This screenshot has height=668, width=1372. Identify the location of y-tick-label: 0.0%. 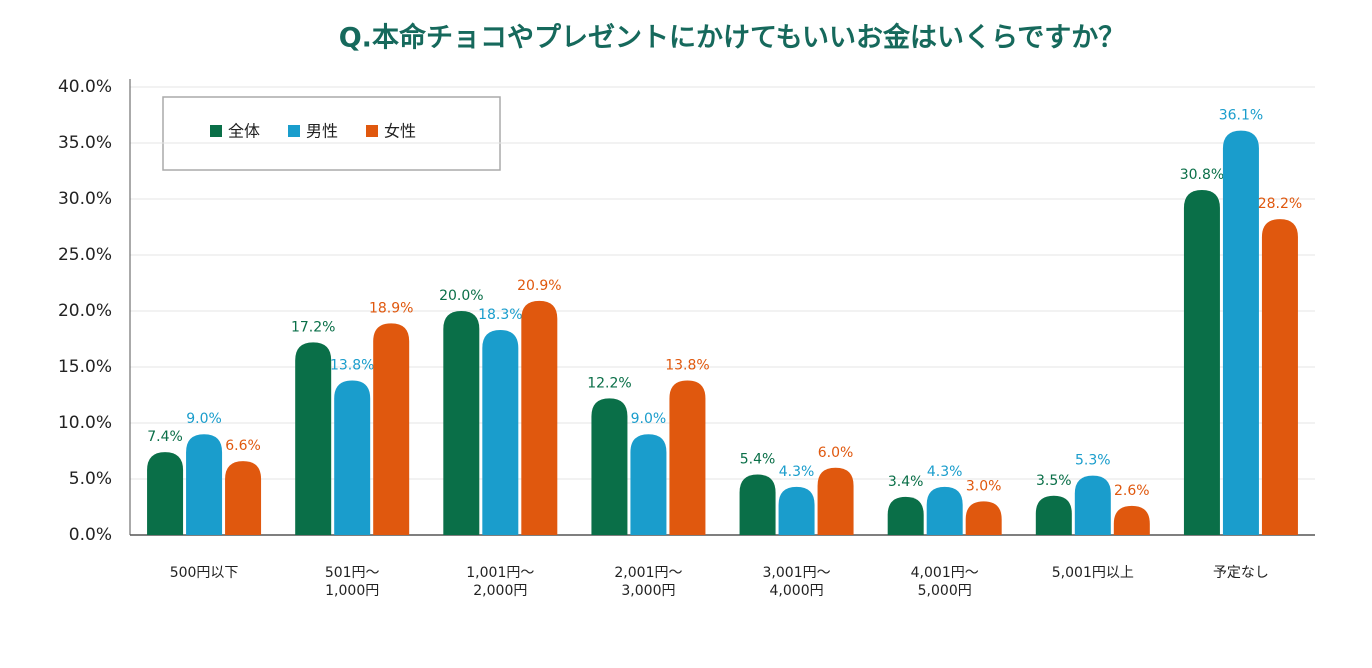
(90, 535).